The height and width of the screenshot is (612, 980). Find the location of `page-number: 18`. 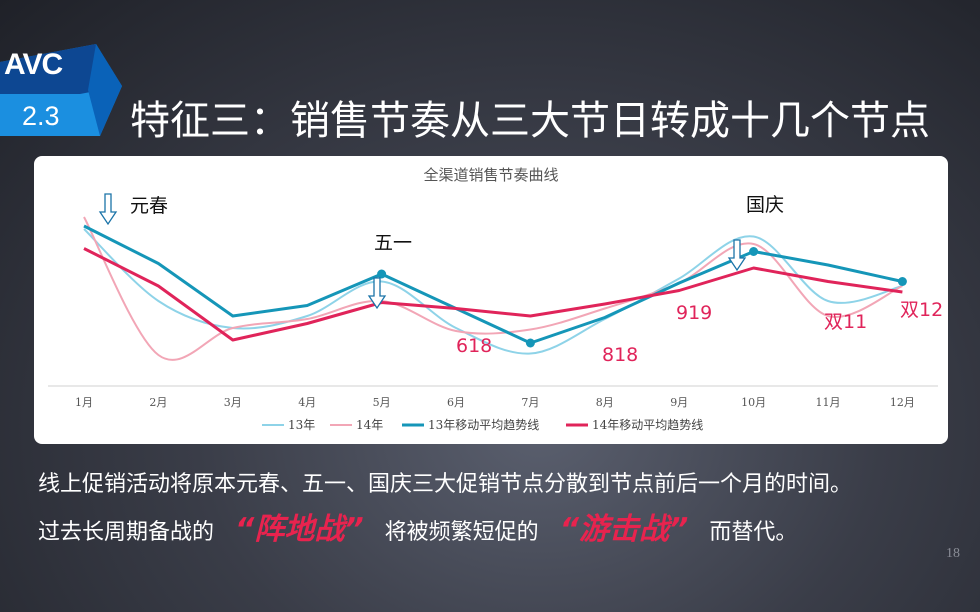

page-number: 18 is located at coordinates (953, 553).